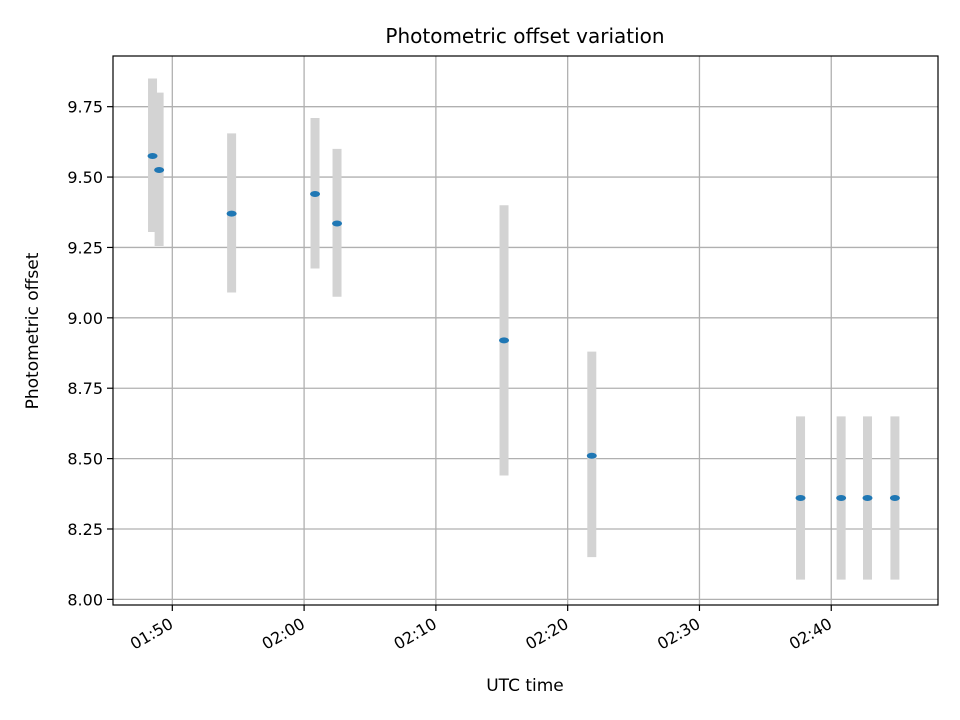  I want to click on y-tick-label: 9.00, so click(85, 318).